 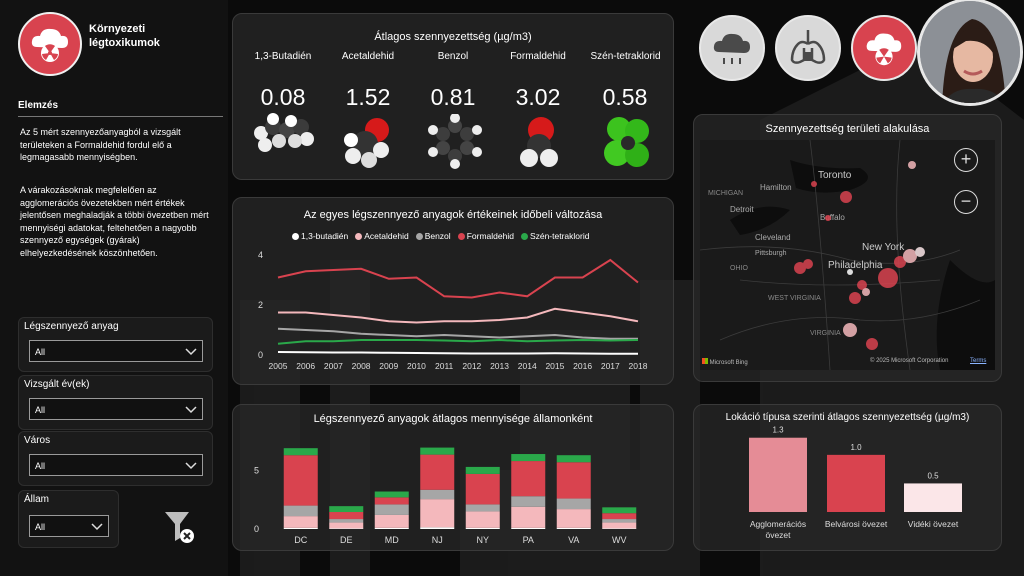 What do you see at coordinates (978, 361) in the screenshot?
I see `map-terms-link: Terms` at bounding box center [978, 361].